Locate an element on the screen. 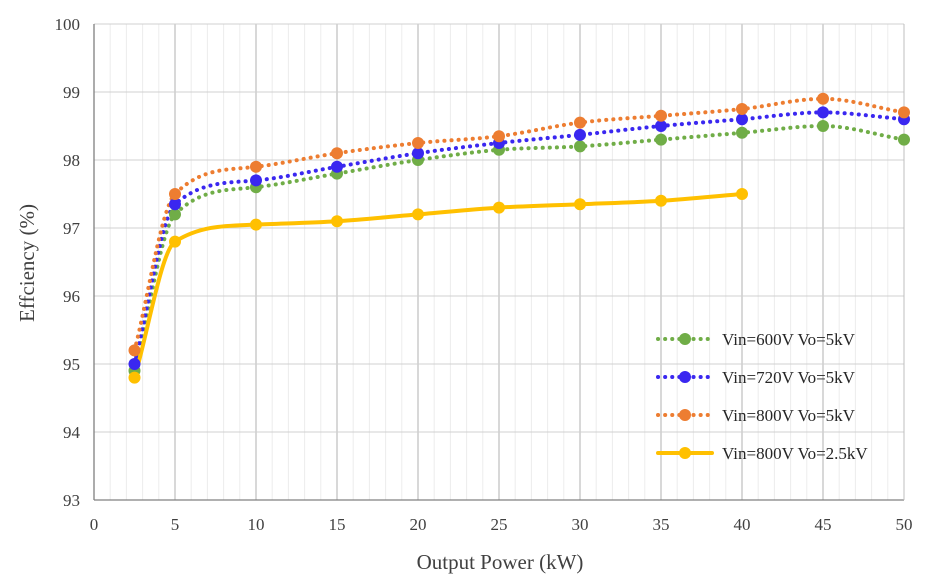  x-tick-label: 5 is located at coordinates (175, 524).